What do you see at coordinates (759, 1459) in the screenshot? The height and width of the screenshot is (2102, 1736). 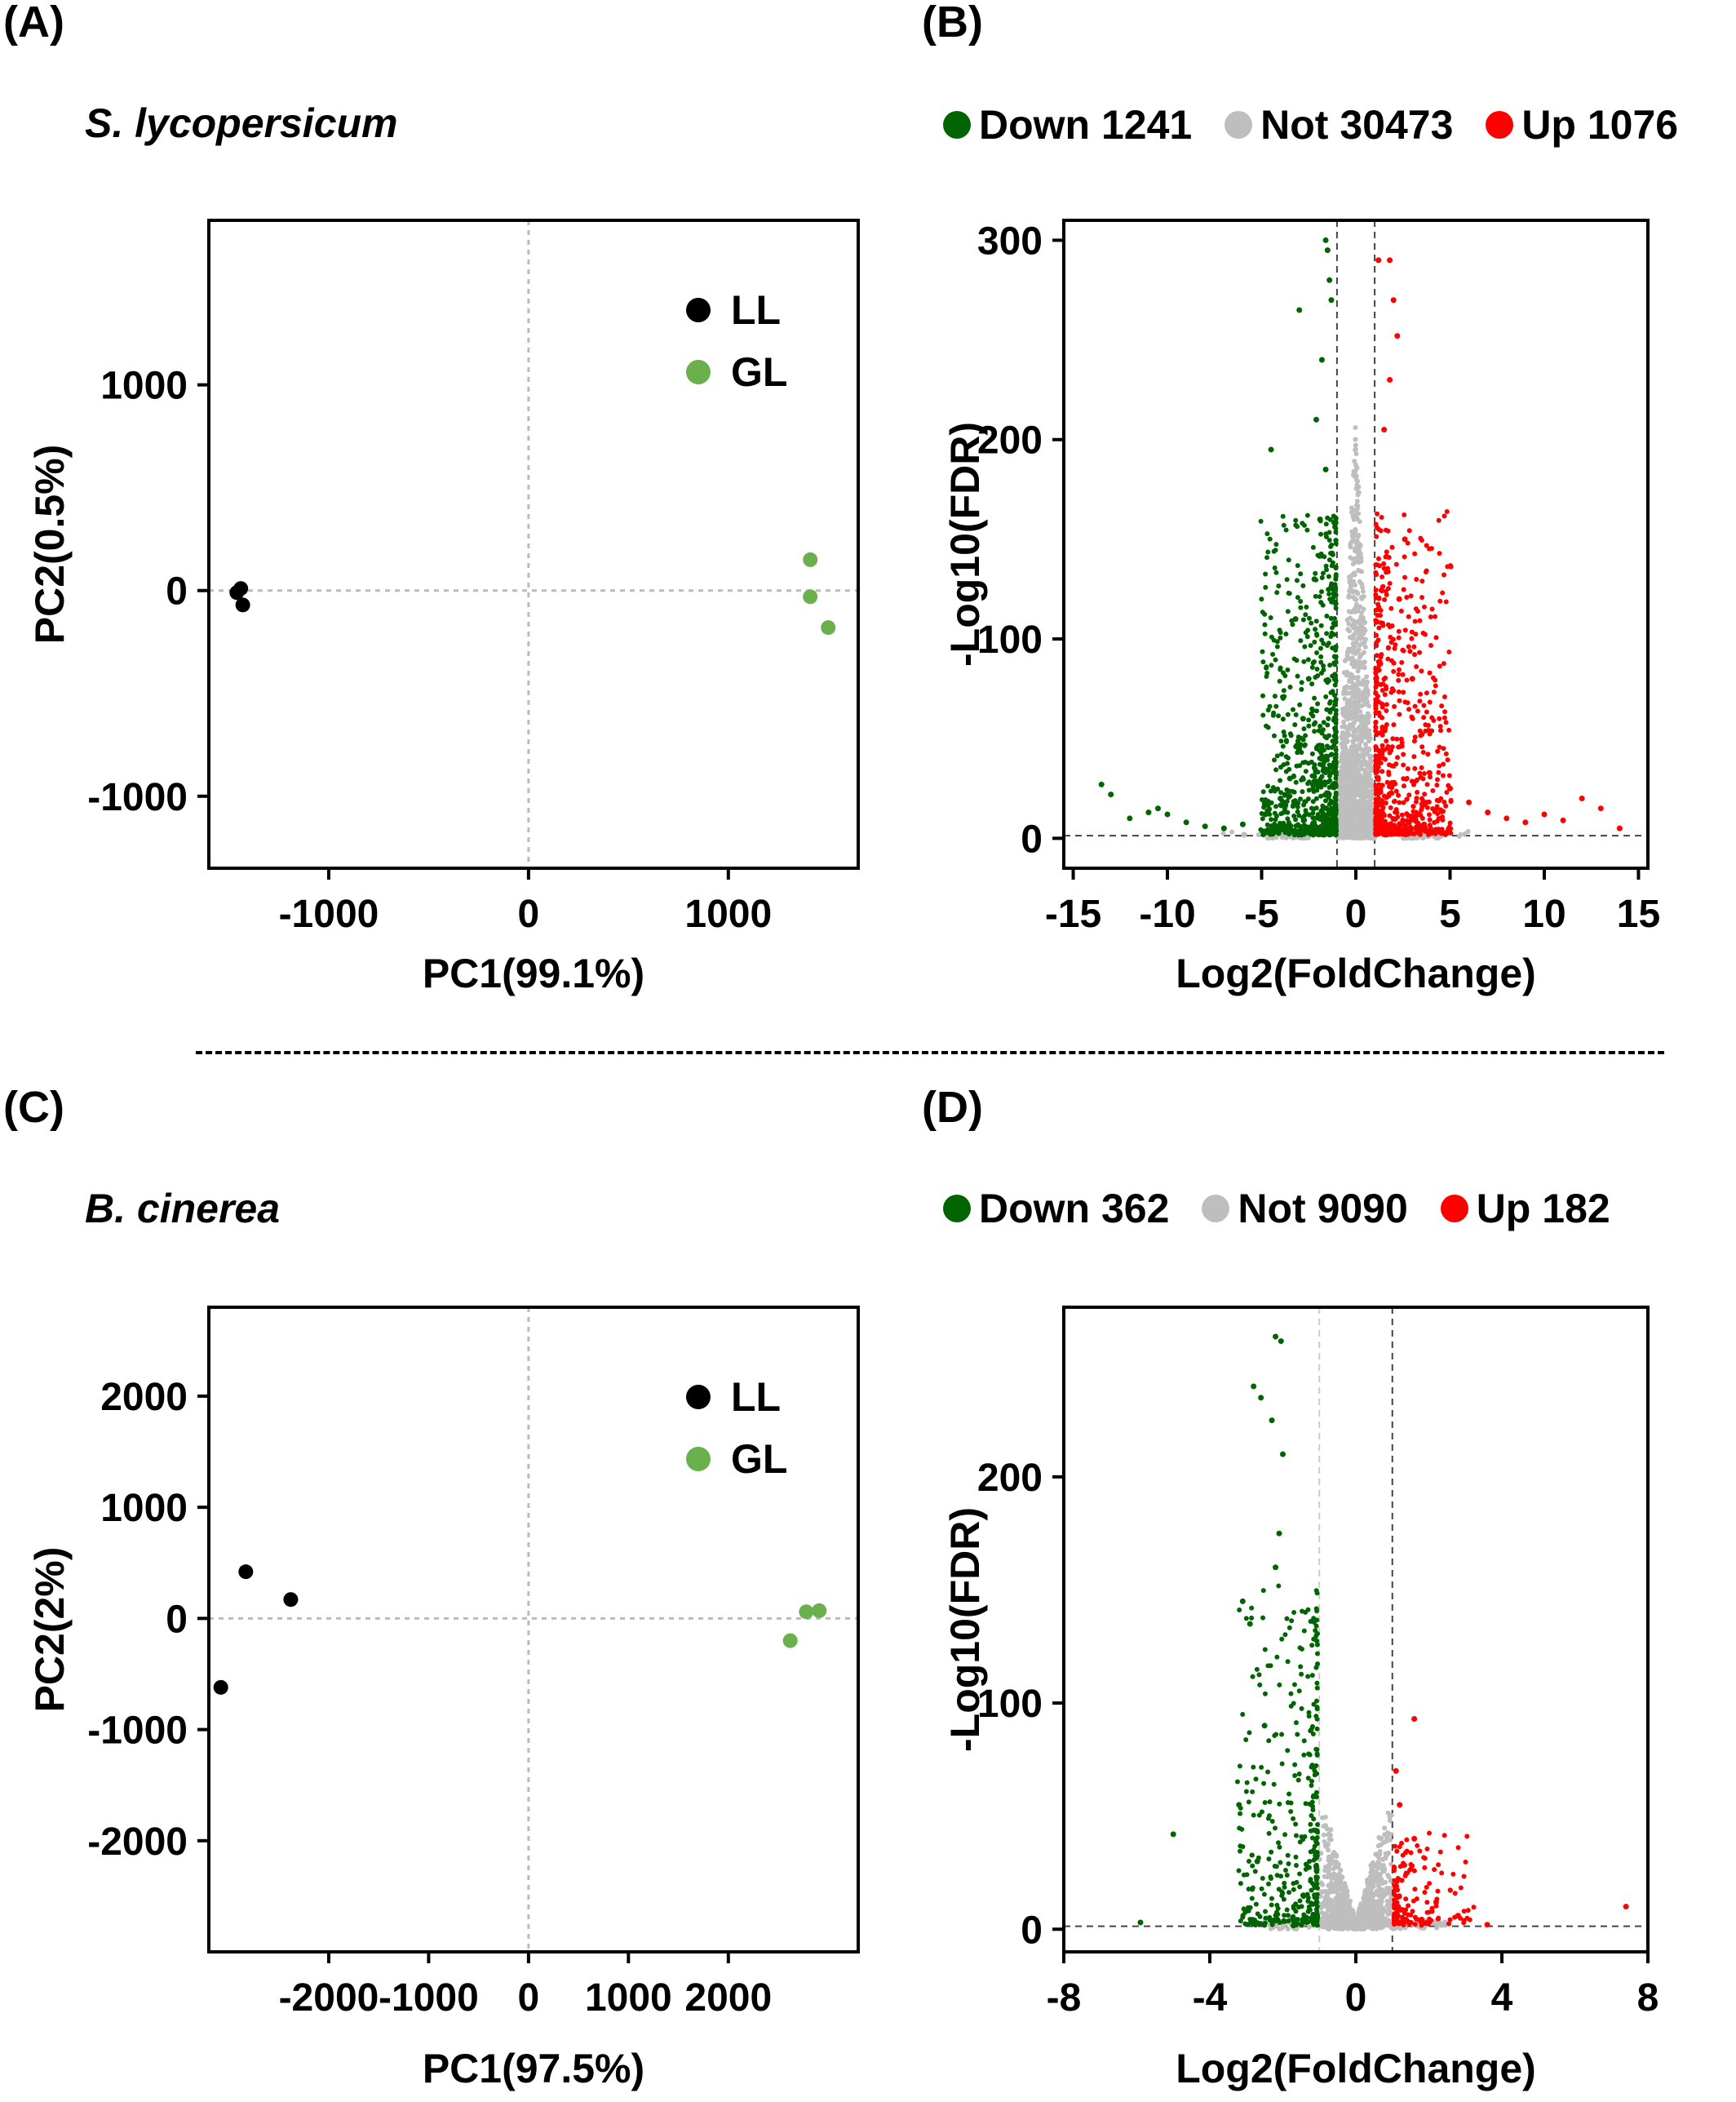 I see `chart-c-legend-label-gl: GL` at bounding box center [759, 1459].